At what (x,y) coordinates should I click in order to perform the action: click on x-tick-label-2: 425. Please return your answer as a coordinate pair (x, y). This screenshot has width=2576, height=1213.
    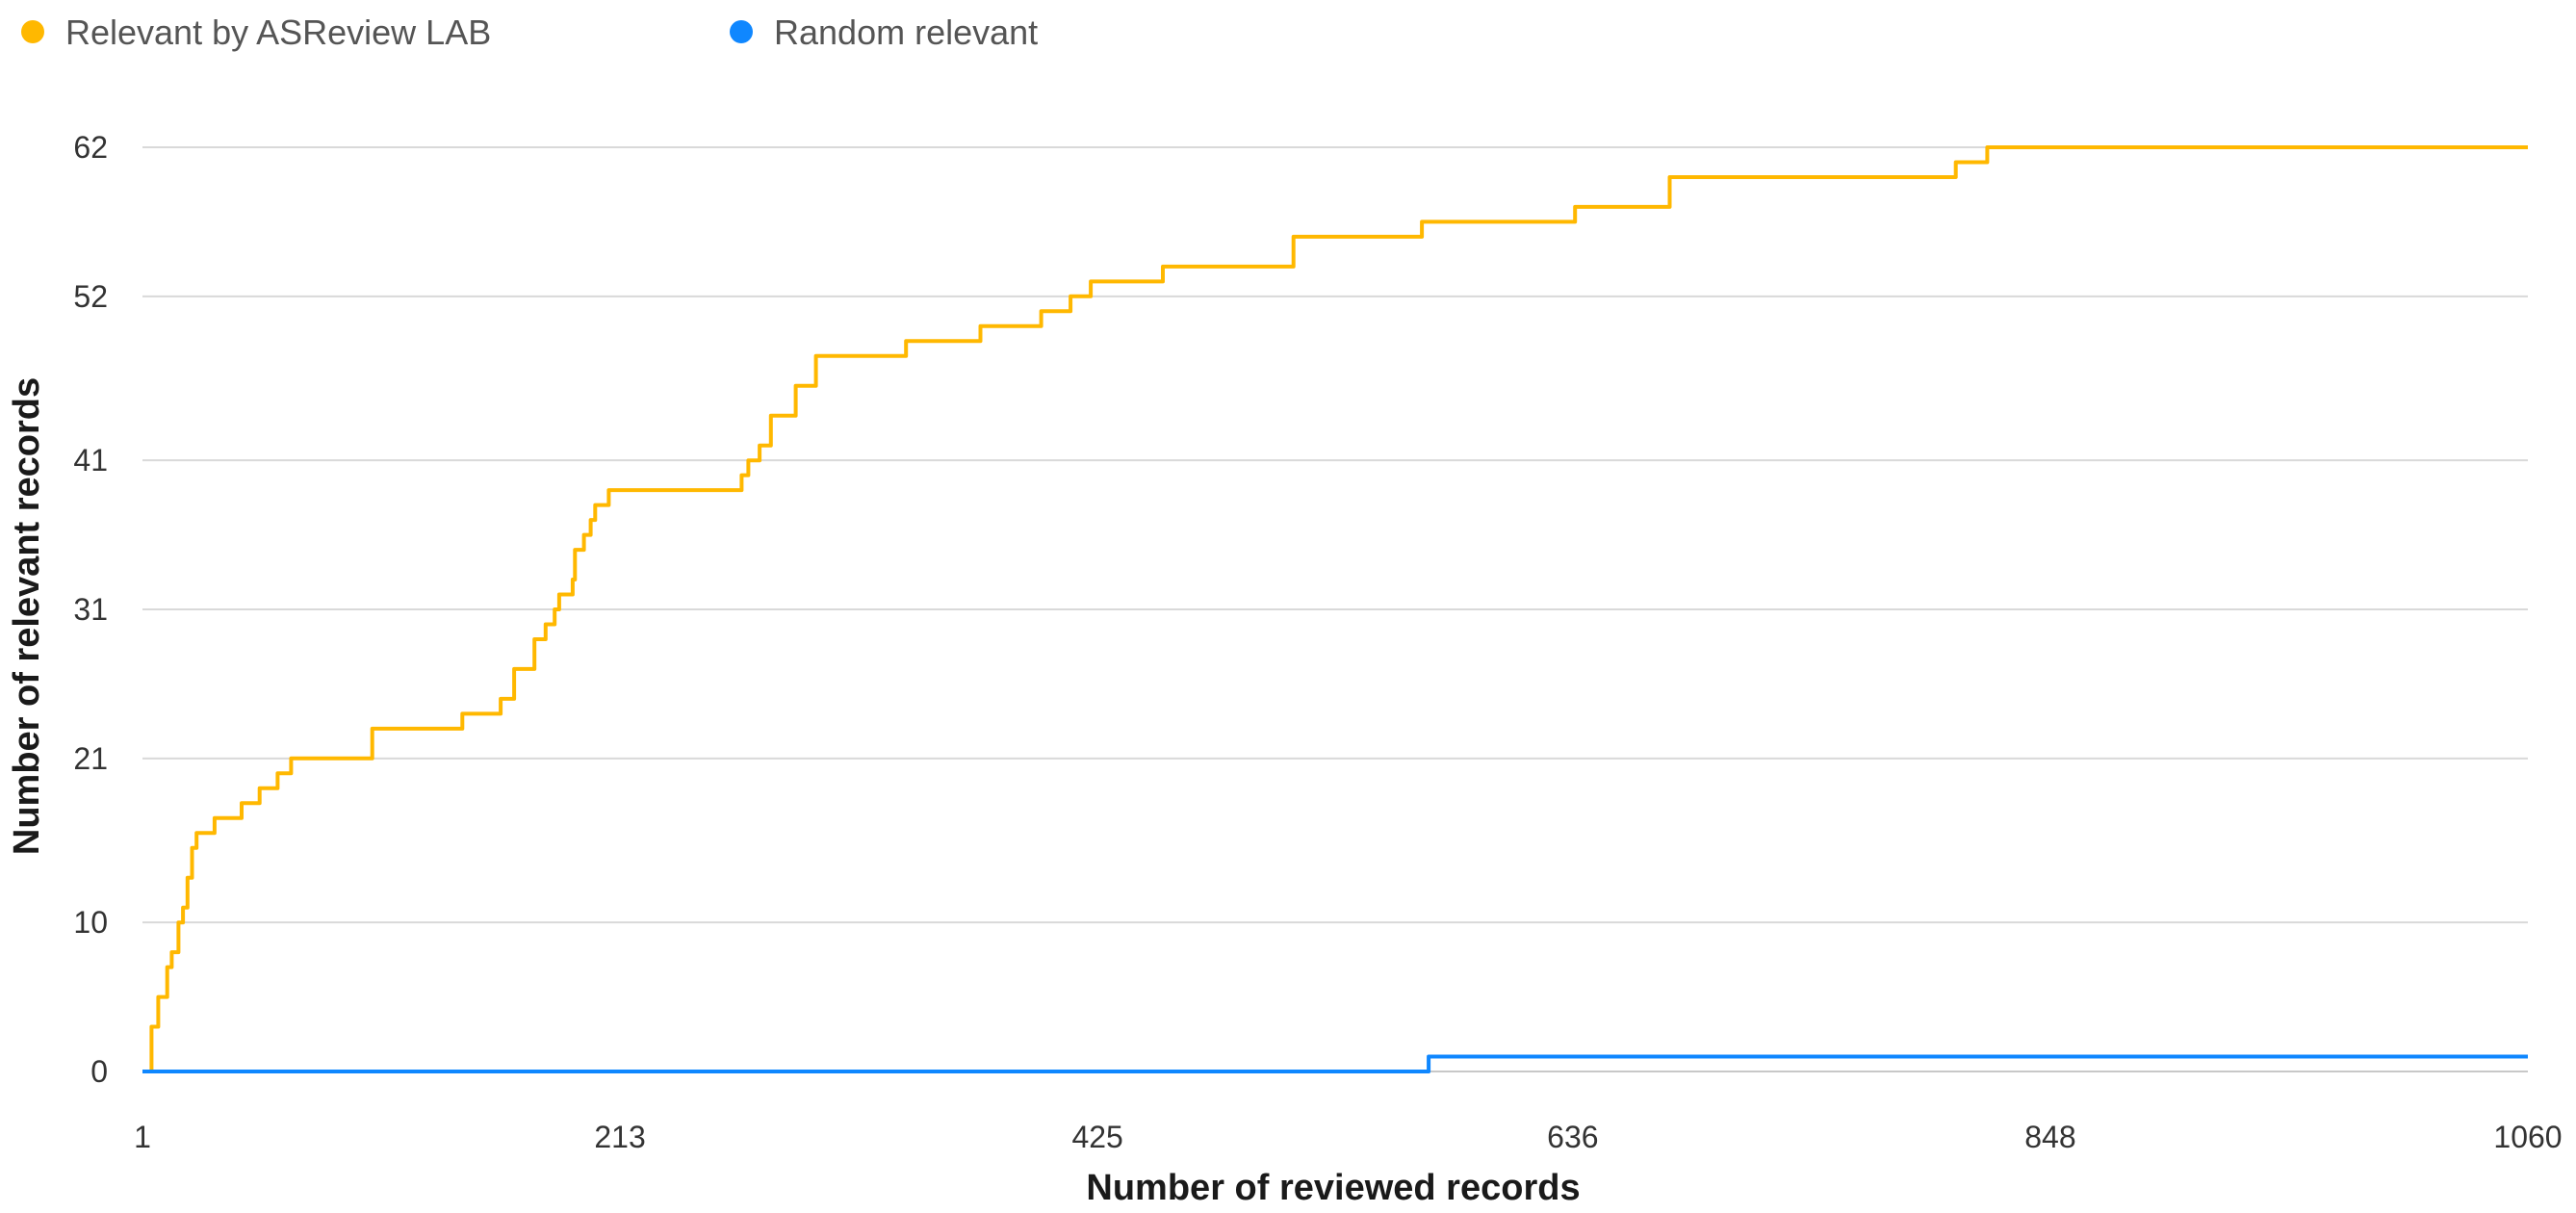
    Looking at the image, I should click on (1096, 1137).